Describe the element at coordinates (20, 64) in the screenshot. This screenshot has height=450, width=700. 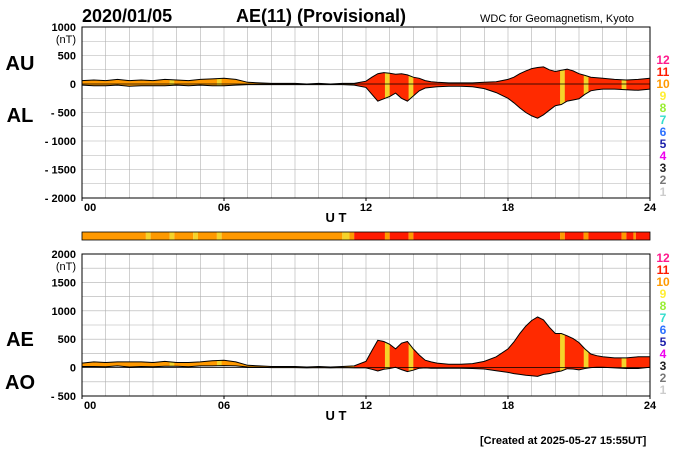
I see `au-label: AU` at that location.